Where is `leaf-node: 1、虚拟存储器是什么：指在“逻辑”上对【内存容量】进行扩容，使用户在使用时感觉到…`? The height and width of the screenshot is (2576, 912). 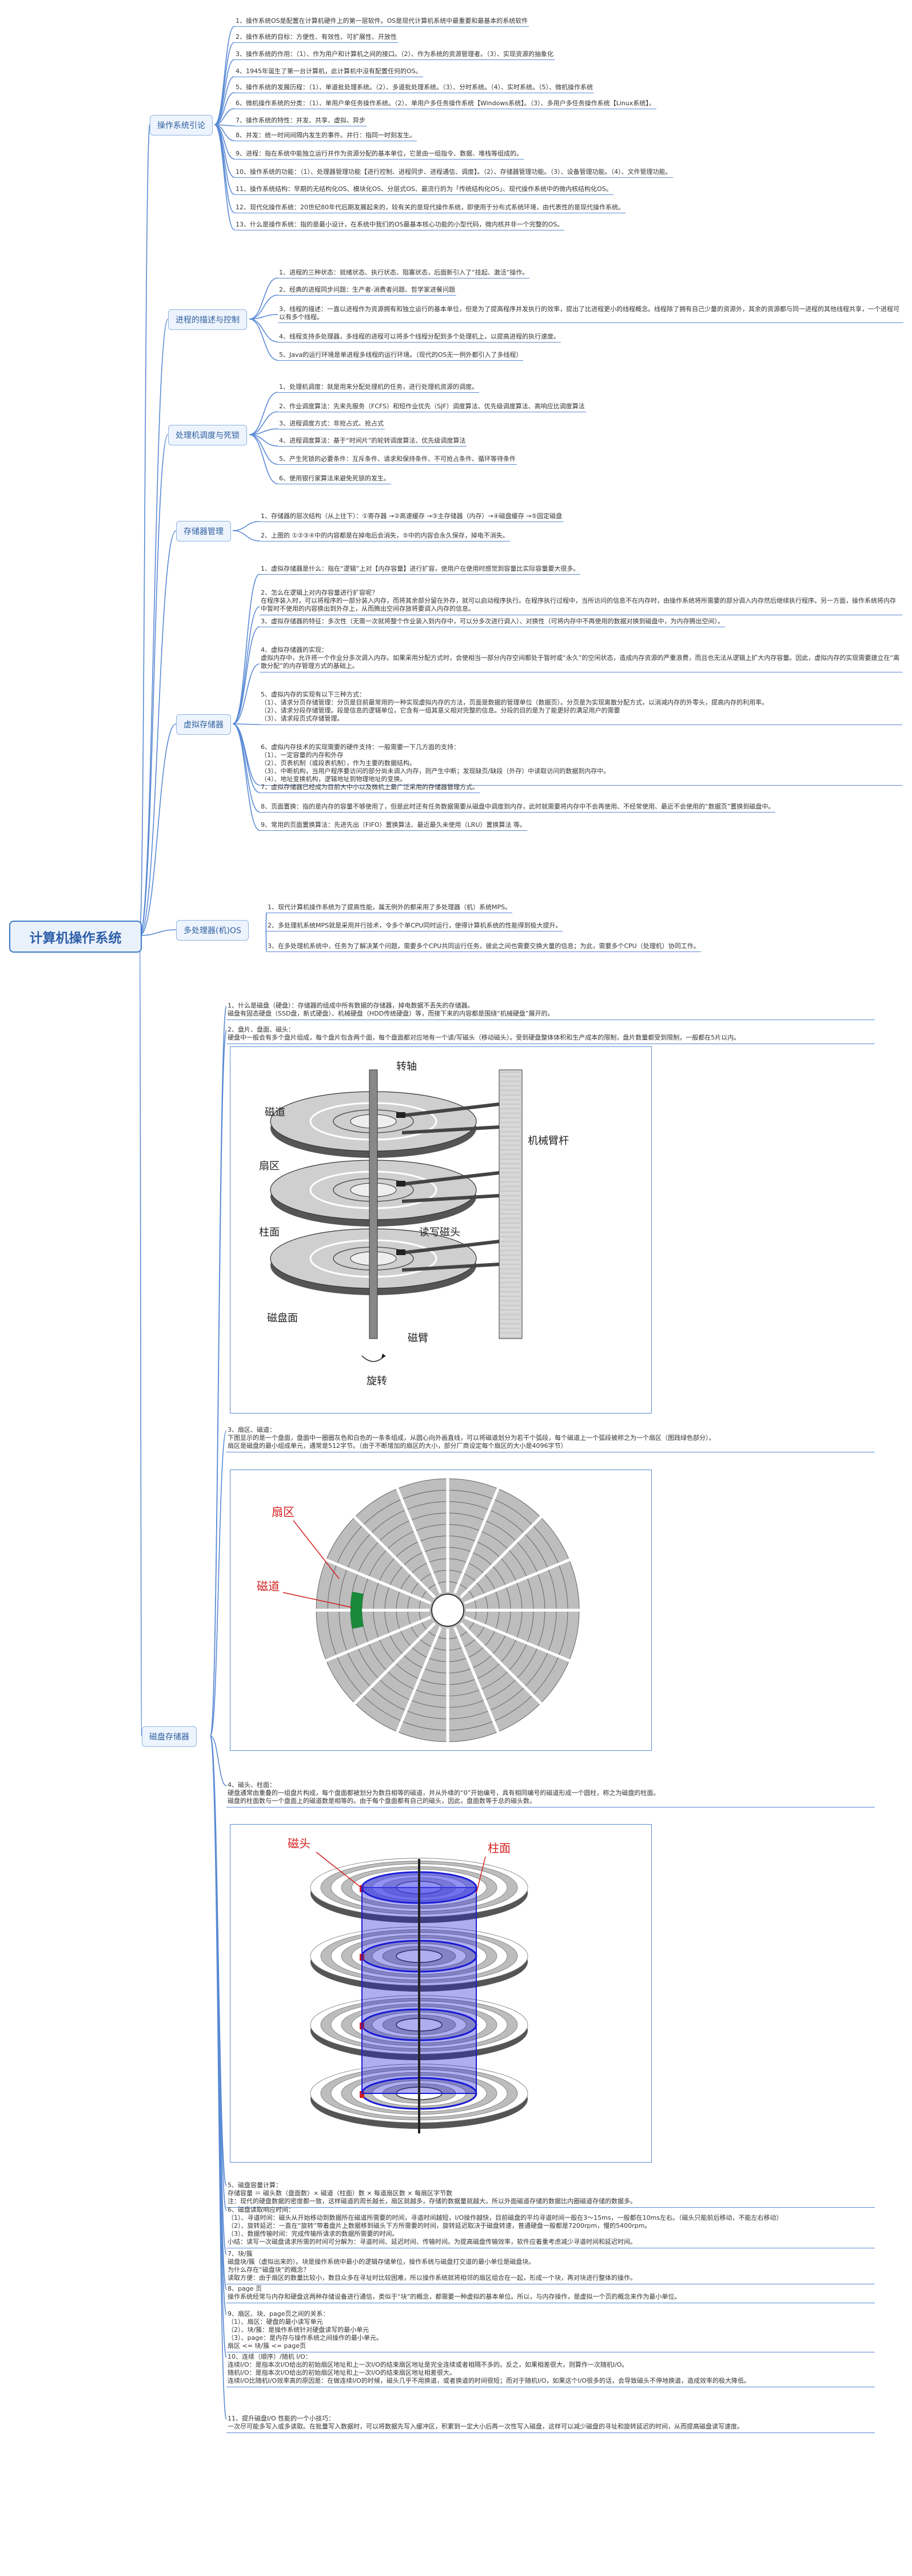
leaf-node: 1、虚拟存储器是什么：指在“逻辑”上对【内存容量】进行扩容，使用户在使用时感觉到… is located at coordinates (421, 570).